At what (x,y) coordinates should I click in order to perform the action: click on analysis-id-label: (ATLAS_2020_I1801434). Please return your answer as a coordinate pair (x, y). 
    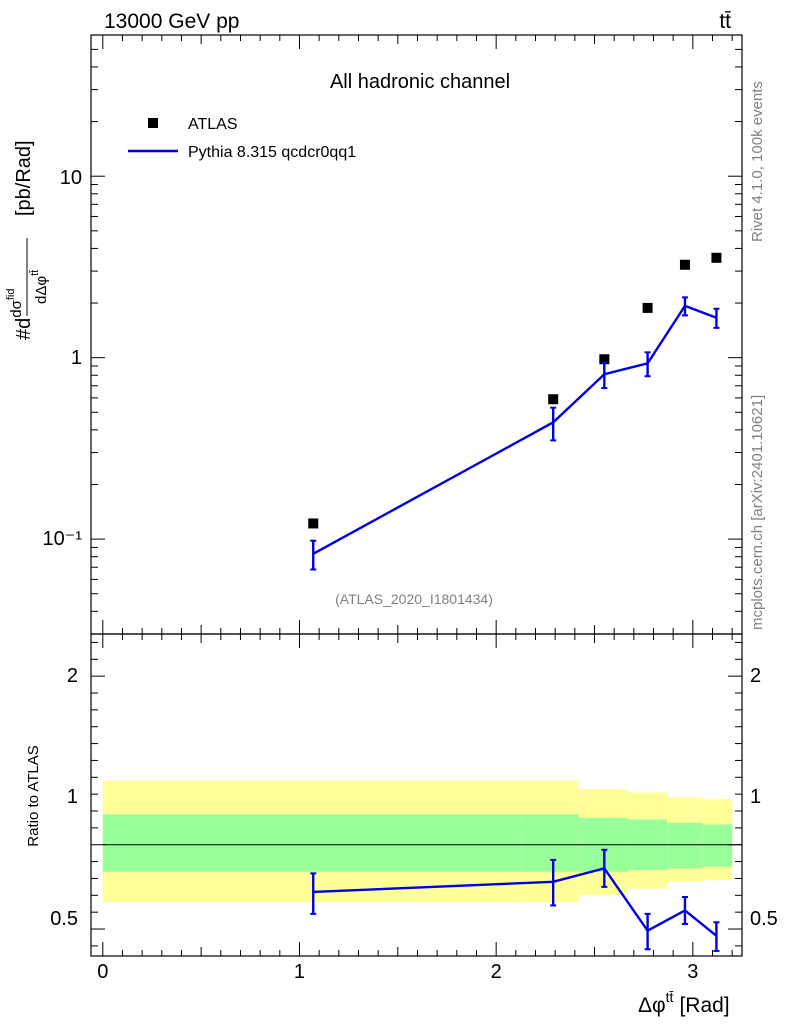
    Looking at the image, I should click on (414, 599).